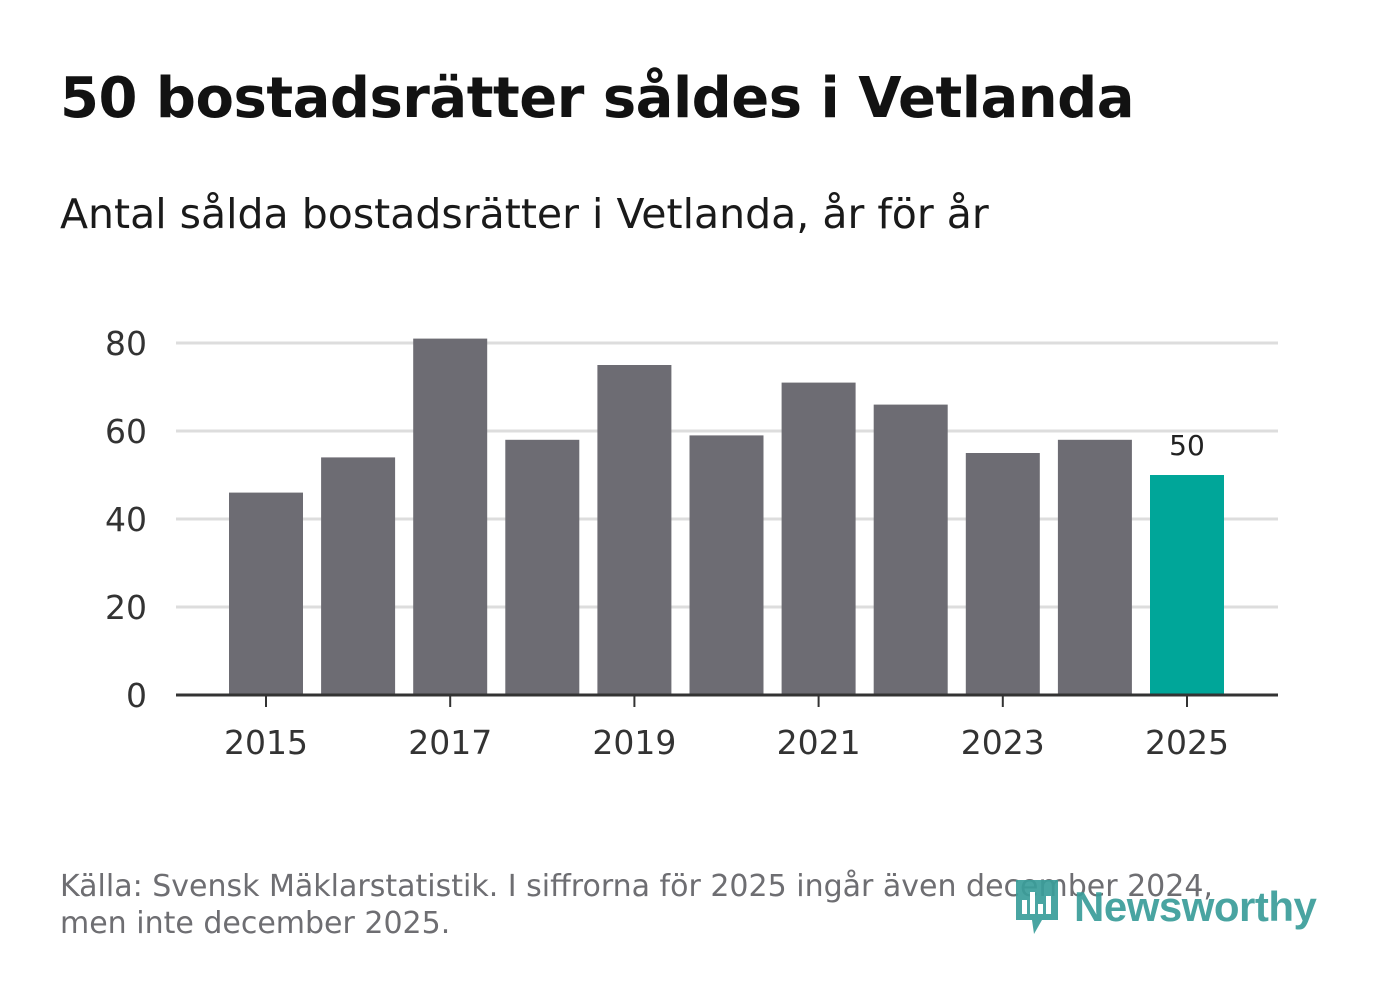 The width and height of the screenshot is (1382, 999). What do you see at coordinates (542, 567) in the screenshot?
I see `bar-2018` at bounding box center [542, 567].